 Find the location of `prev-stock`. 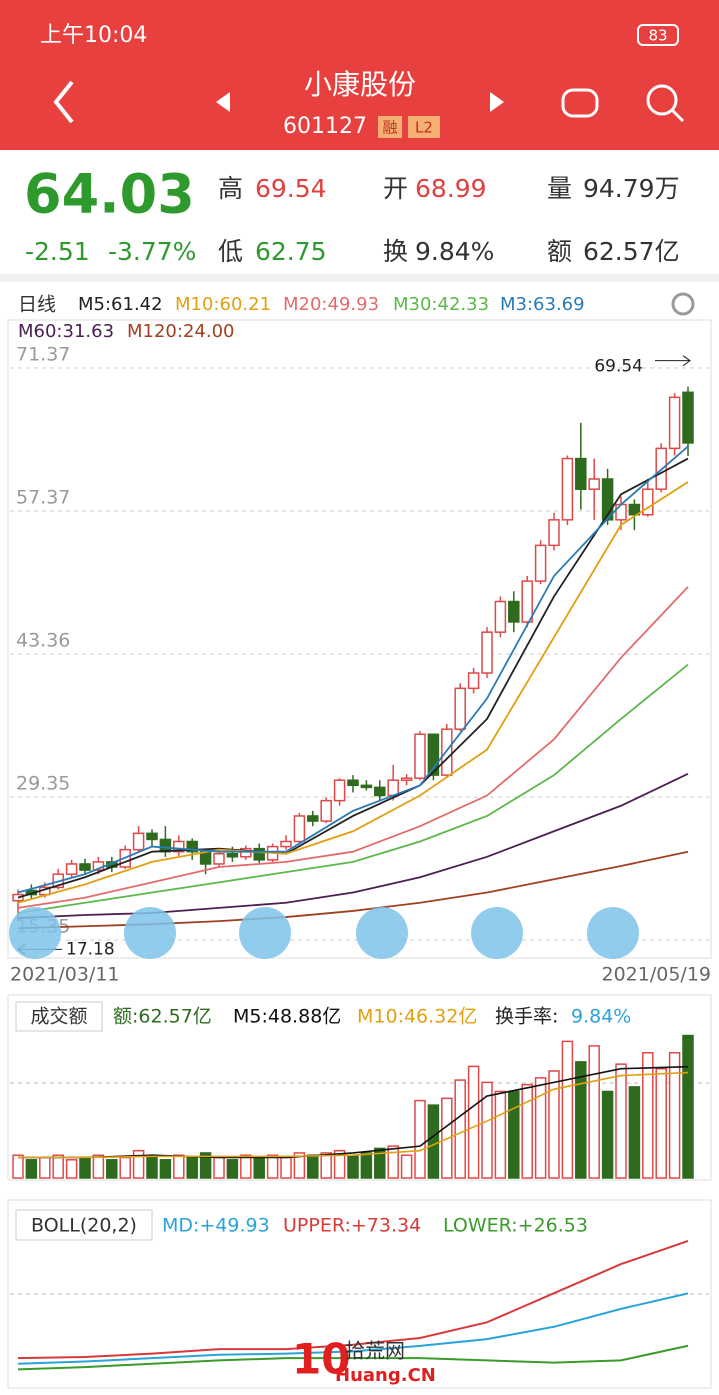

prev-stock is located at coordinates (223, 102).